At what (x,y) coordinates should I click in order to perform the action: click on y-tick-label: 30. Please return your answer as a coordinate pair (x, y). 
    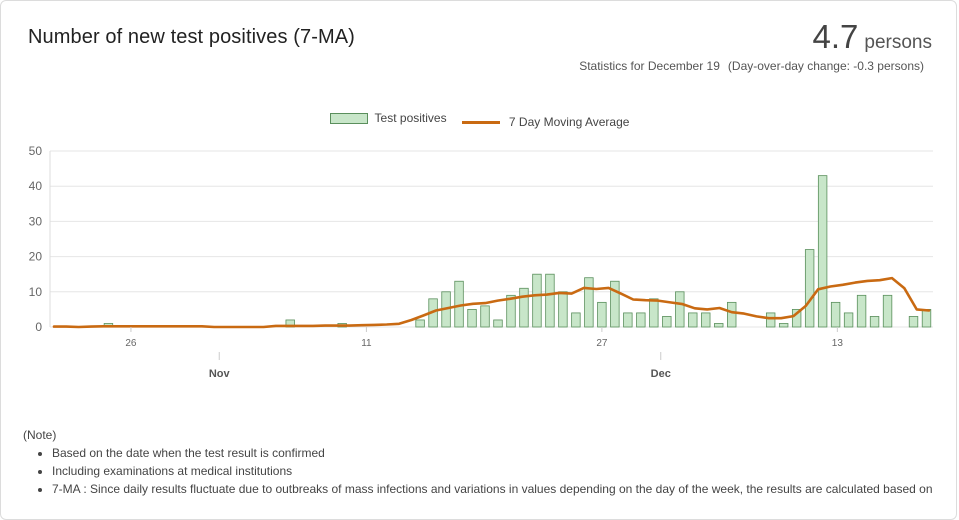
    Looking at the image, I should click on (36, 221).